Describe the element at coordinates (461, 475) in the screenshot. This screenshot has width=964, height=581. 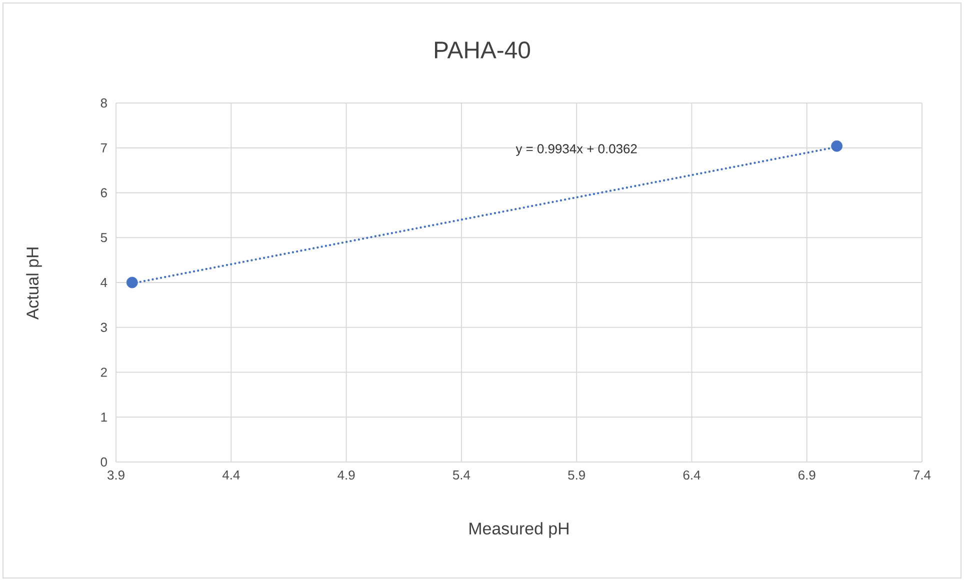
I see `x-tick-label: 5.4` at that location.